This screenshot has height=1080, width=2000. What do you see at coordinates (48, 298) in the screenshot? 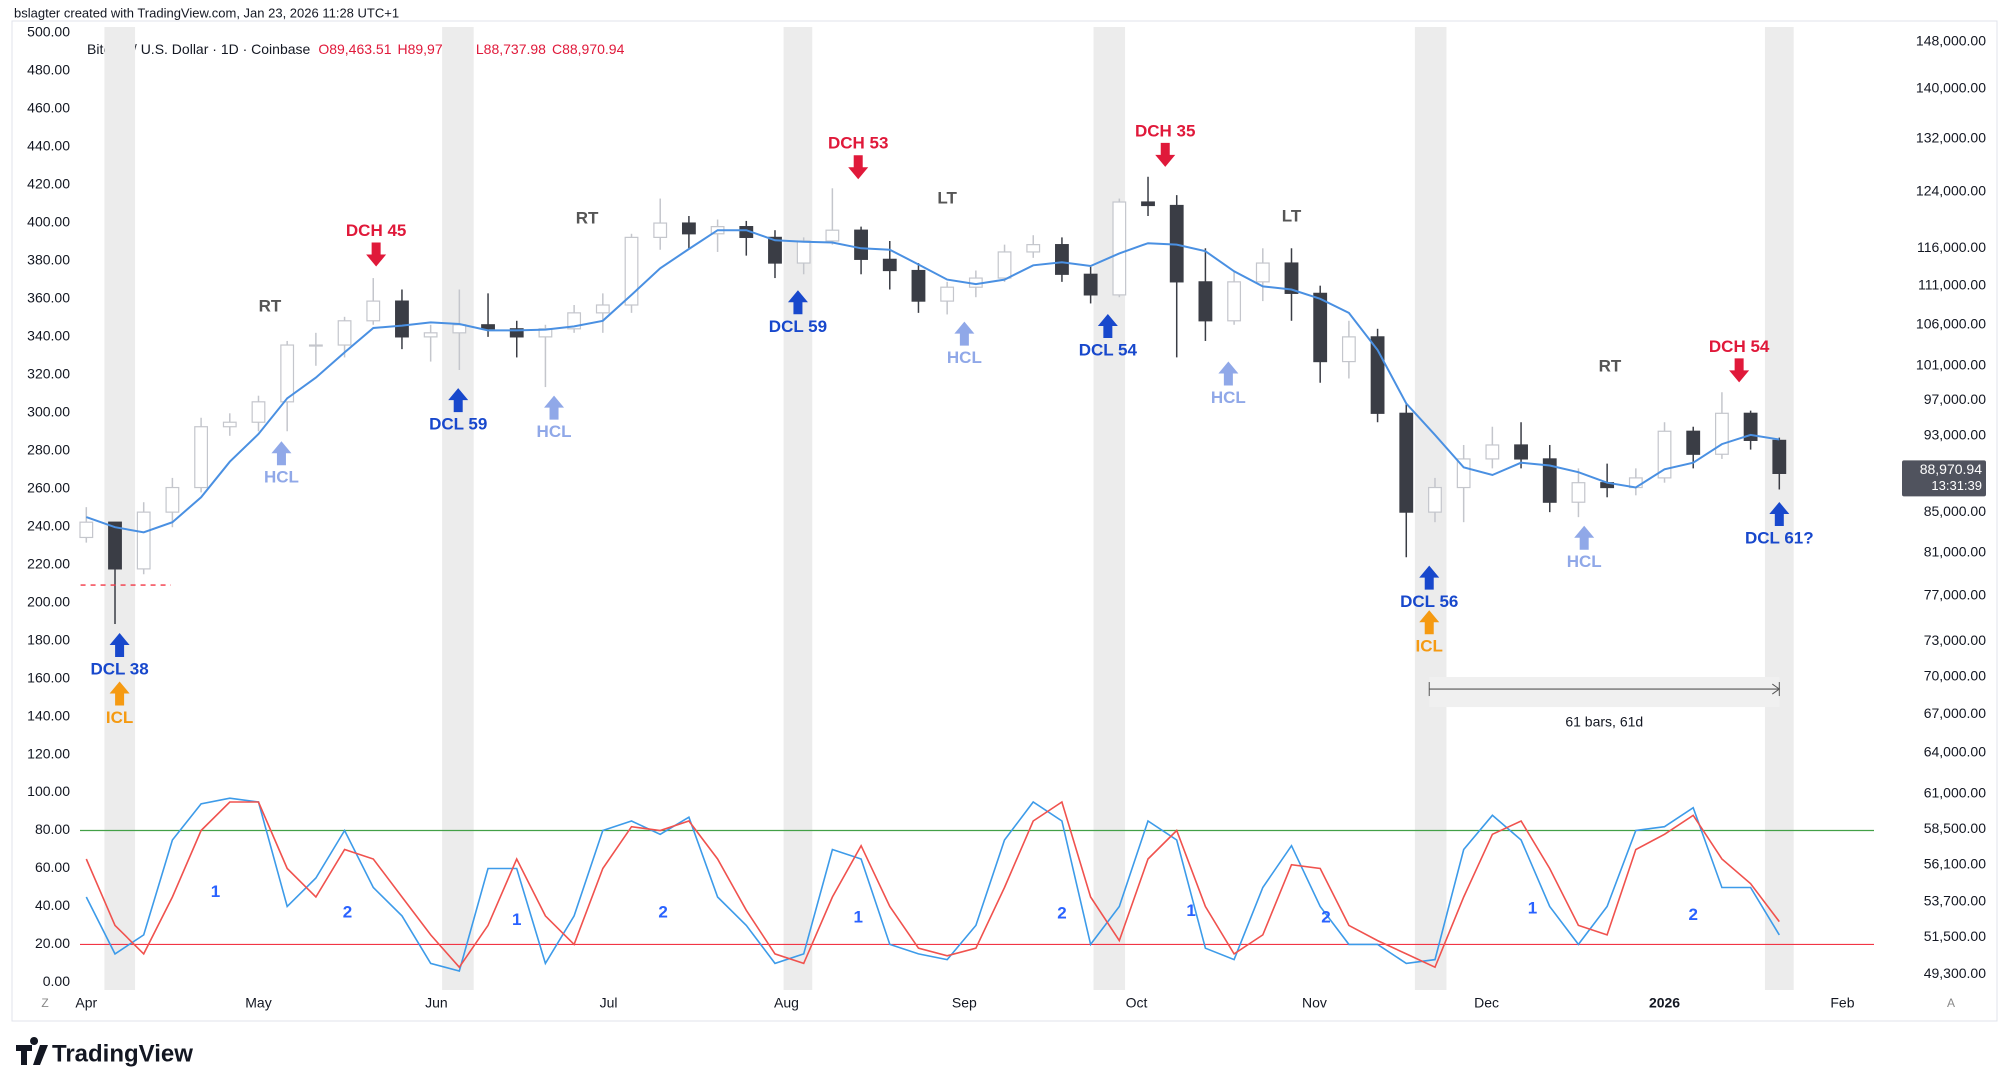
I see `y-tick-label: 360.00` at bounding box center [48, 298].